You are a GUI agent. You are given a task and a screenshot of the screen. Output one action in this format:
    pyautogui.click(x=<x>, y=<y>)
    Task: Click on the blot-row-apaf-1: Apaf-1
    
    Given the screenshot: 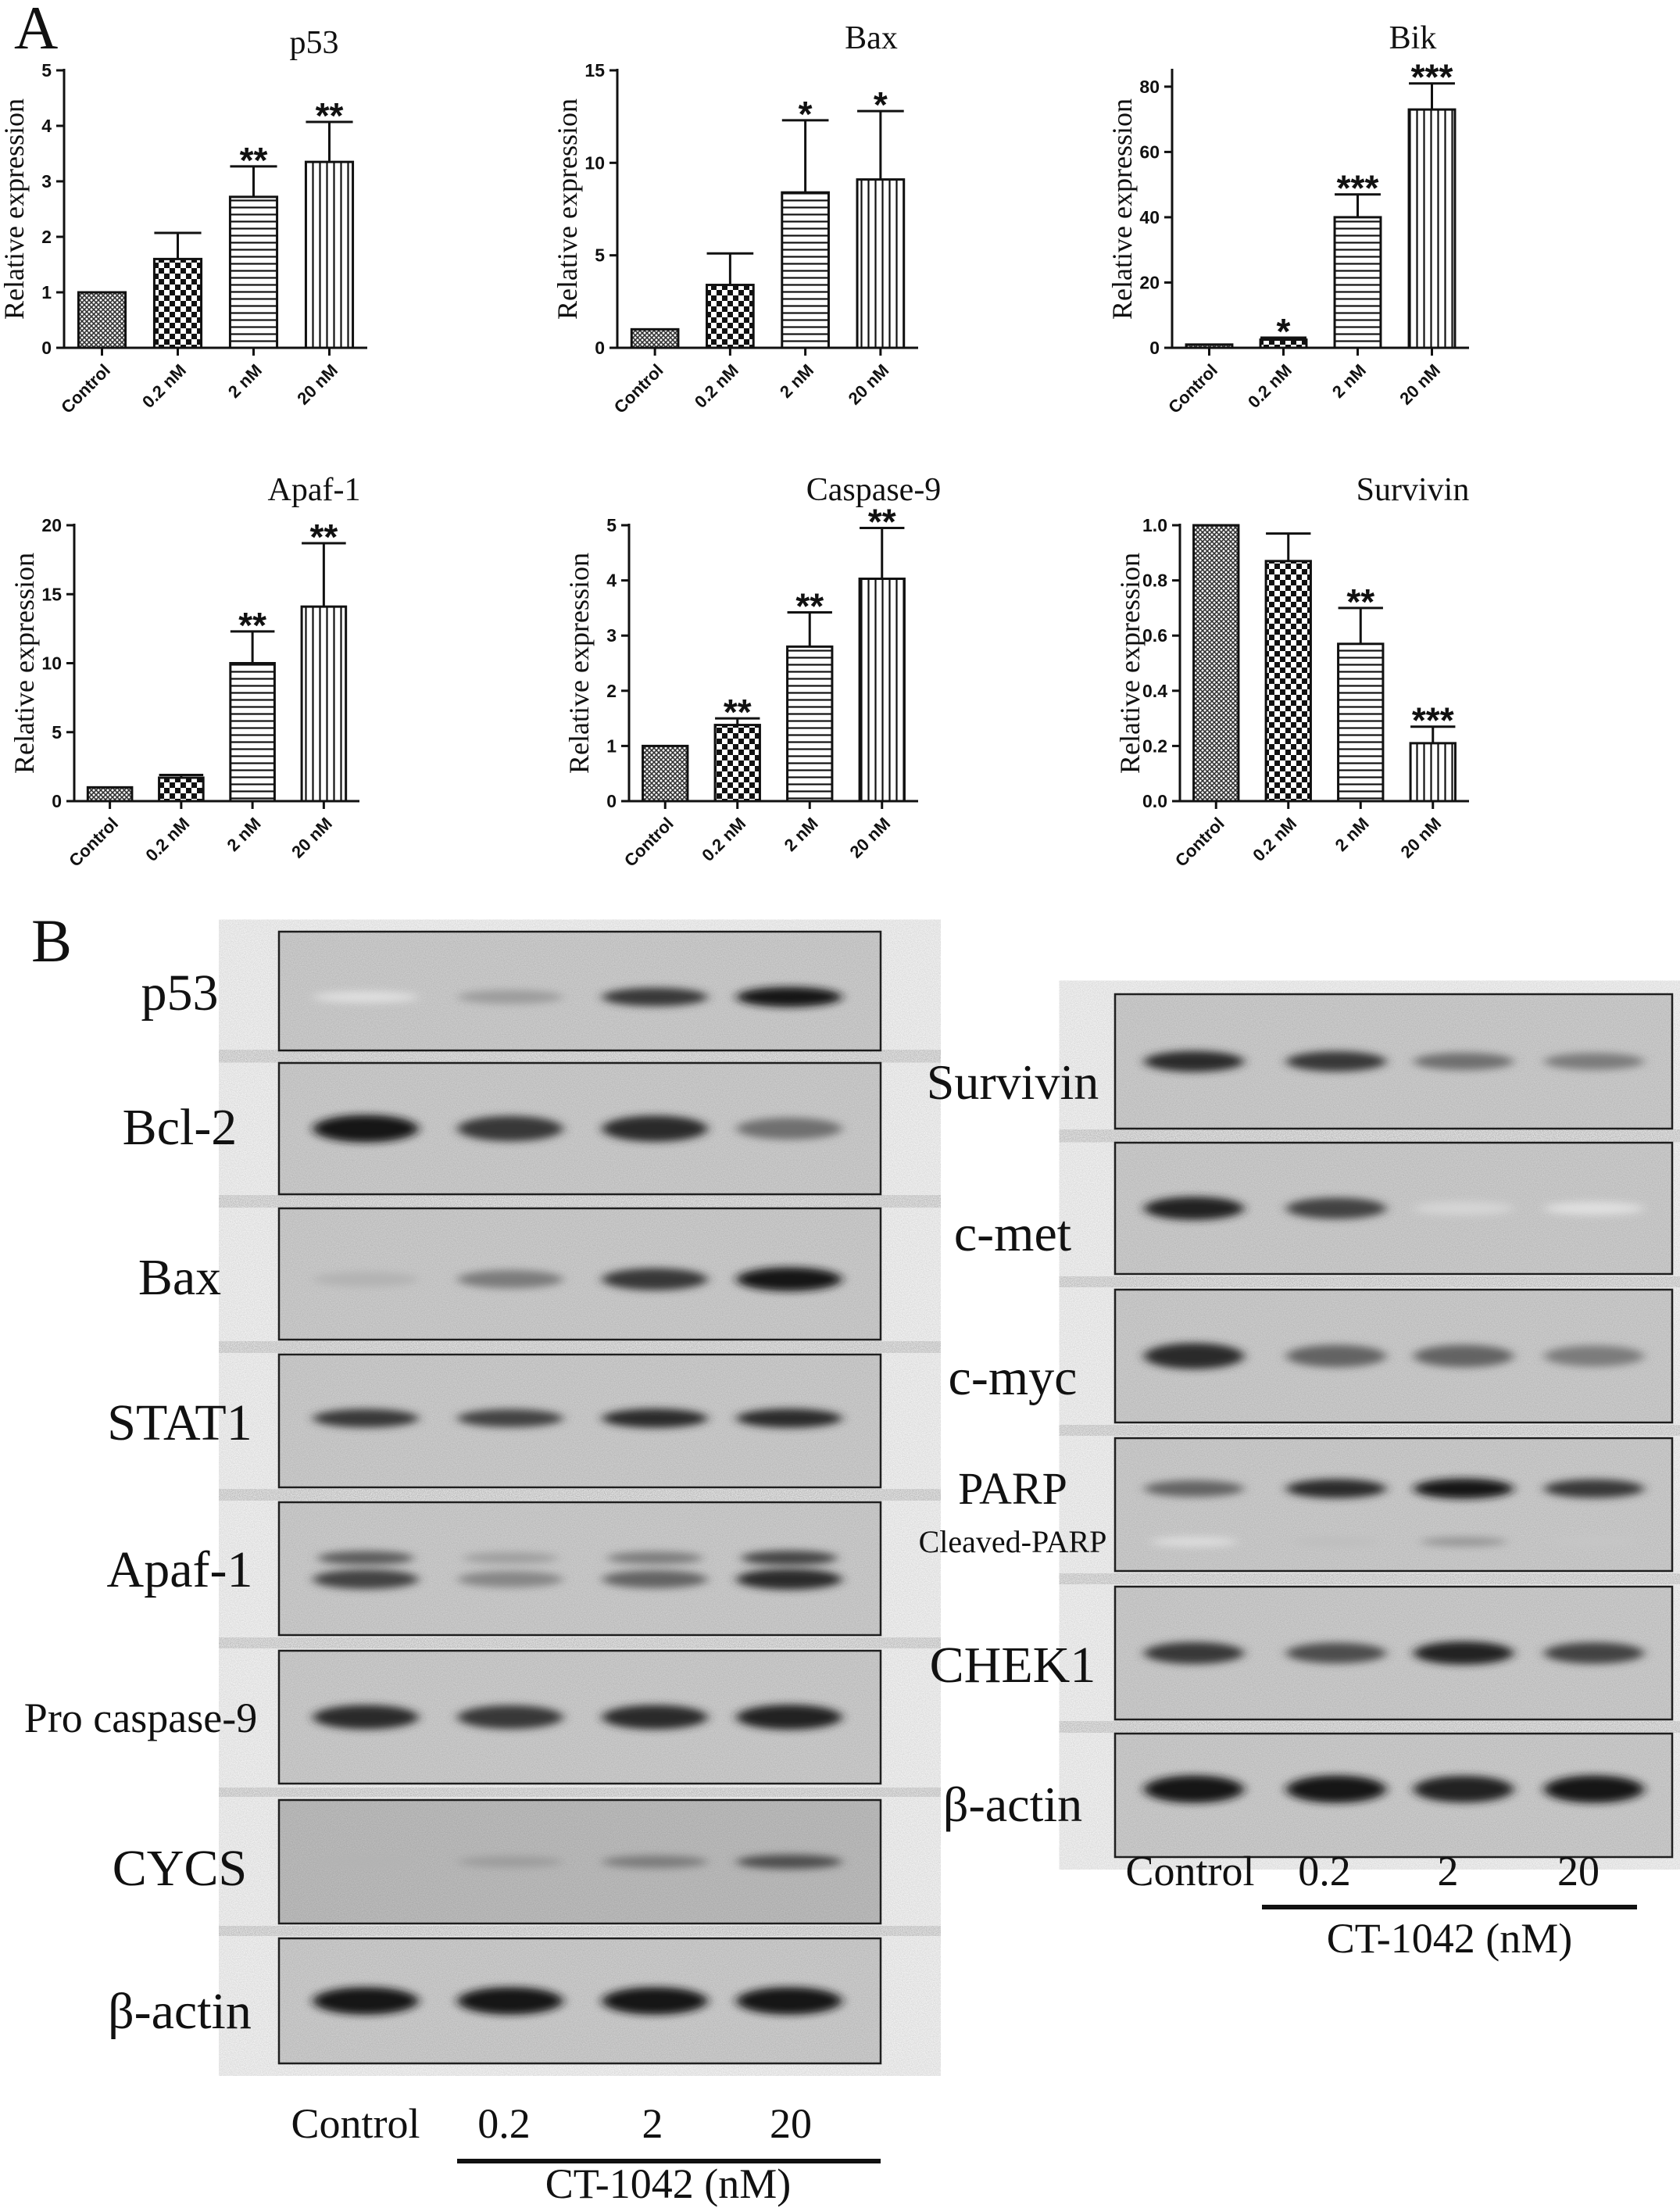 What is the action you would take?
    pyautogui.click(x=494, y=1569)
    